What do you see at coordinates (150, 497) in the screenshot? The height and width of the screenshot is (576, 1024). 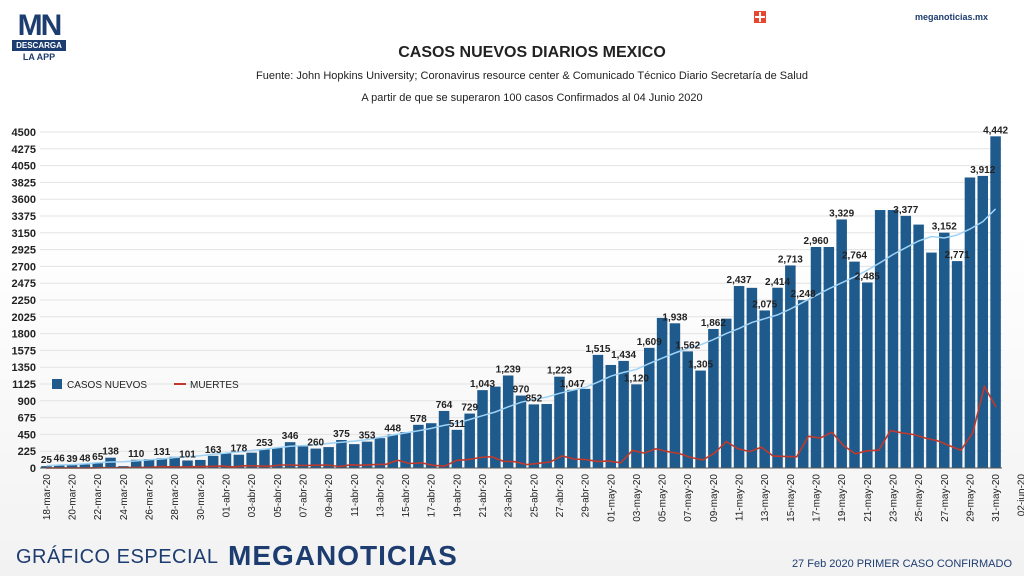 I see `x-tick-label: 26-mar-20` at bounding box center [150, 497].